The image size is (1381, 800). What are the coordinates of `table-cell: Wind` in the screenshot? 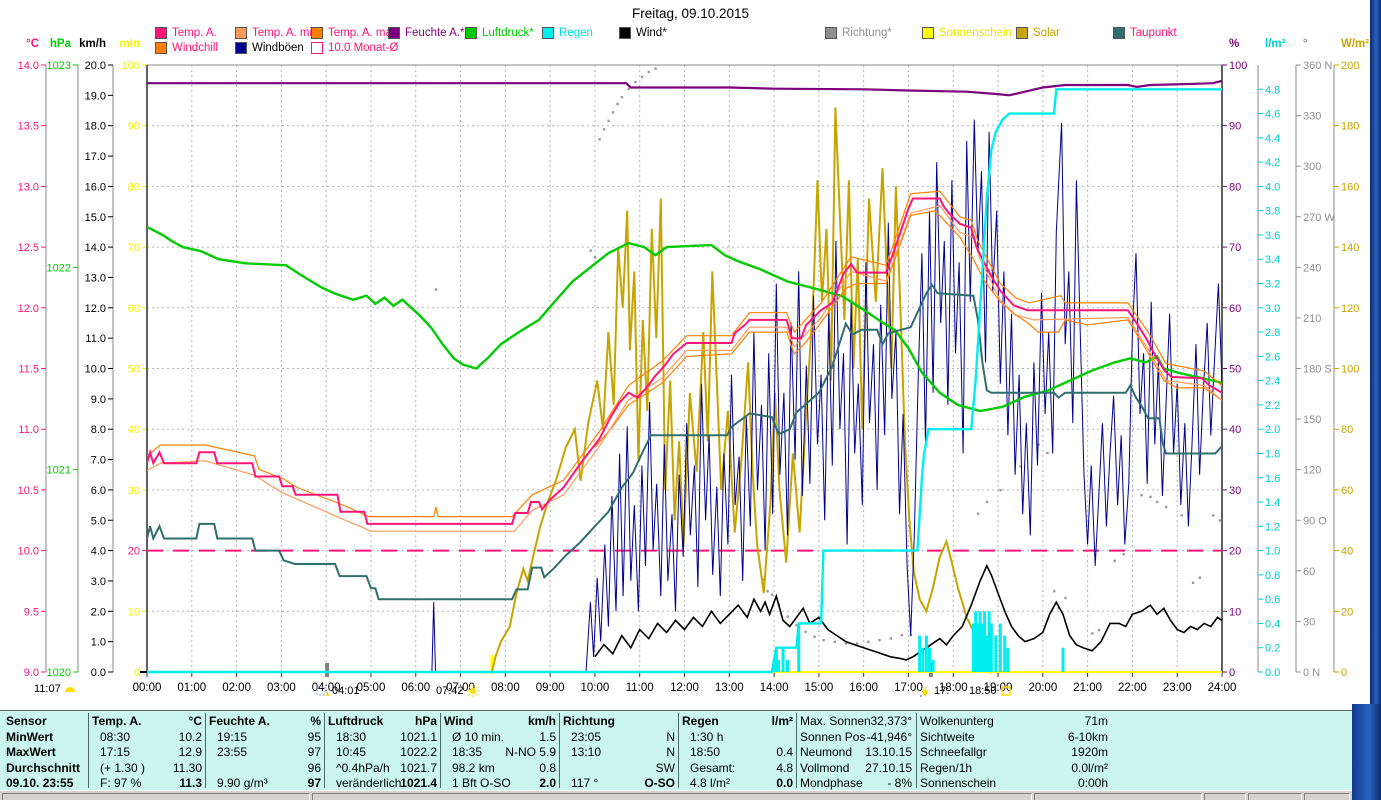 It's located at (459, 721).